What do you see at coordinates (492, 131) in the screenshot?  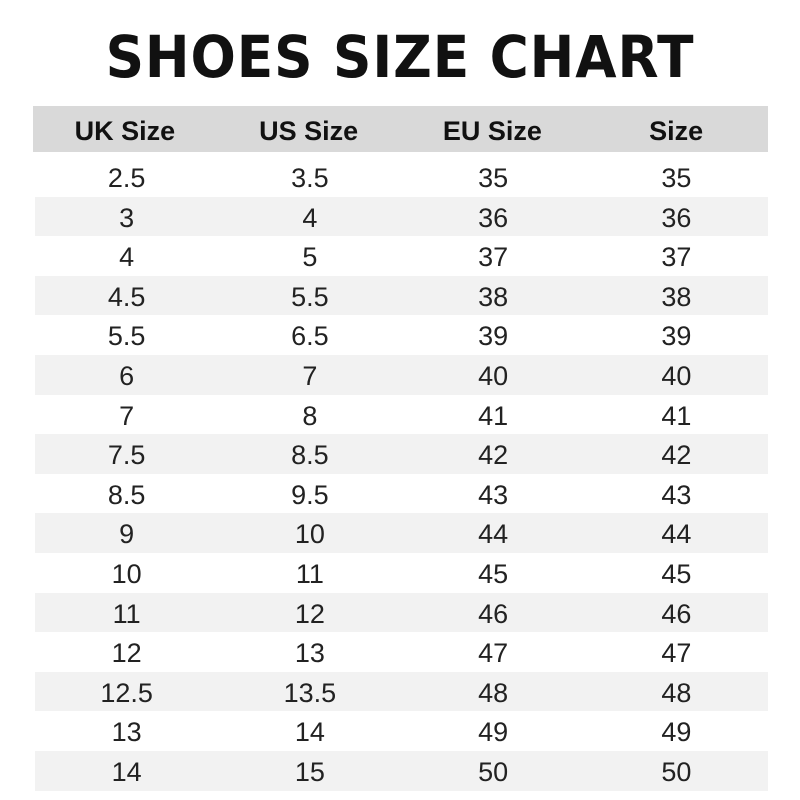 I see `column-header-eu: EU Size` at bounding box center [492, 131].